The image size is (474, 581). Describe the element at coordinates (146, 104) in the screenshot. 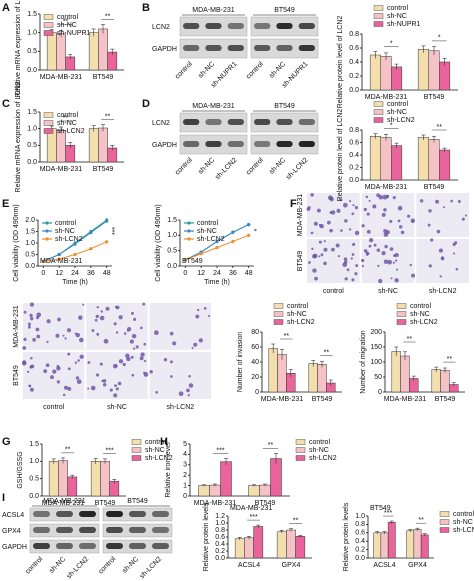

I see `panel-label: D` at that location.